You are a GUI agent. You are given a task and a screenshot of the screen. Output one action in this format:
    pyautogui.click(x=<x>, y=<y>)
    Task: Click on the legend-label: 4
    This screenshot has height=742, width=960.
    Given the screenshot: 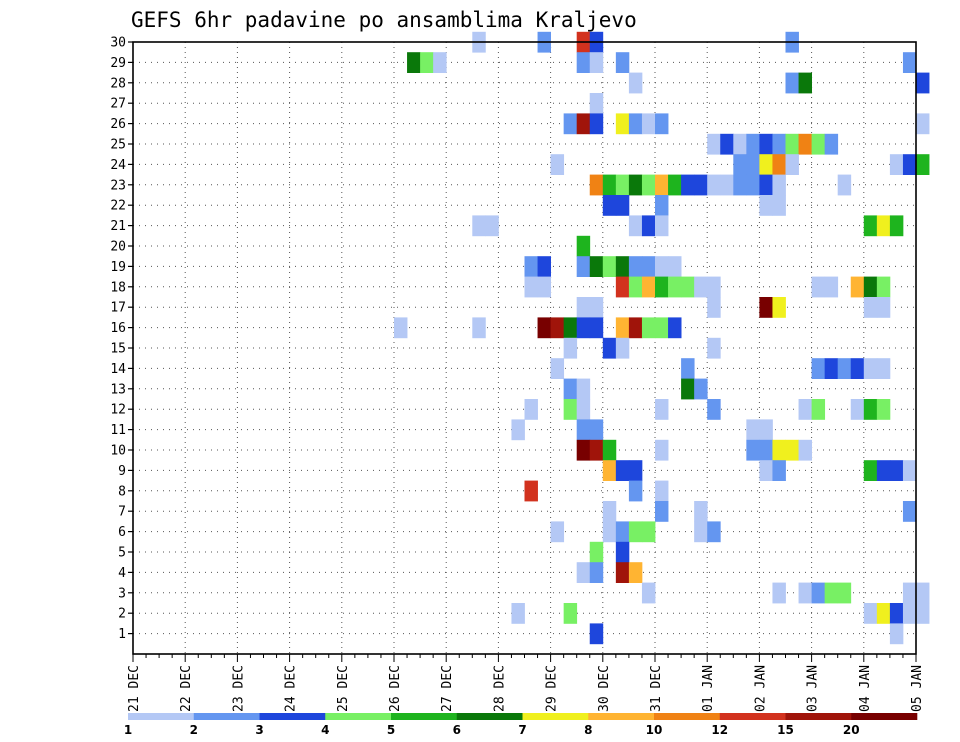 What is the action you would take?
    pyautogui.click(x=325, y=730)
    